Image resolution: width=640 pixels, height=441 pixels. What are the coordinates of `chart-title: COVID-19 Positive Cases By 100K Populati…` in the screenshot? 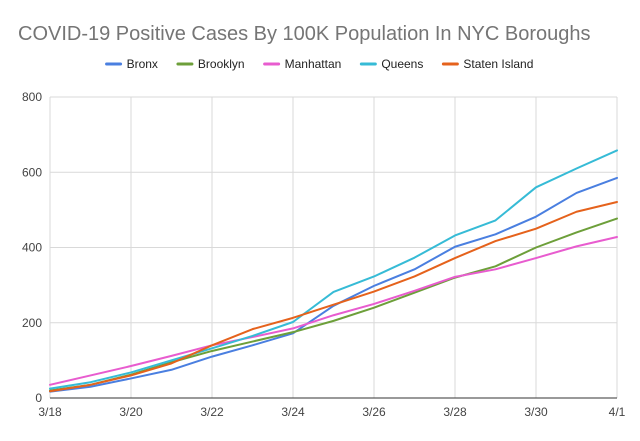 It's located at (304, 34).